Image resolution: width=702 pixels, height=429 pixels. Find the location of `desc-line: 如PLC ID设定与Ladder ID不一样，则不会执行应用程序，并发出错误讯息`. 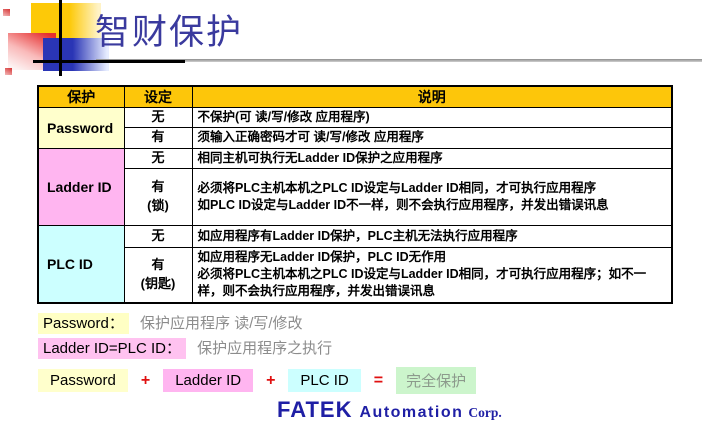

desc-line: 如PLC ID设定与Ladder ID不一样，则不会执行应用程序，并发出错误讯息 is located at coordinates (403, 204).